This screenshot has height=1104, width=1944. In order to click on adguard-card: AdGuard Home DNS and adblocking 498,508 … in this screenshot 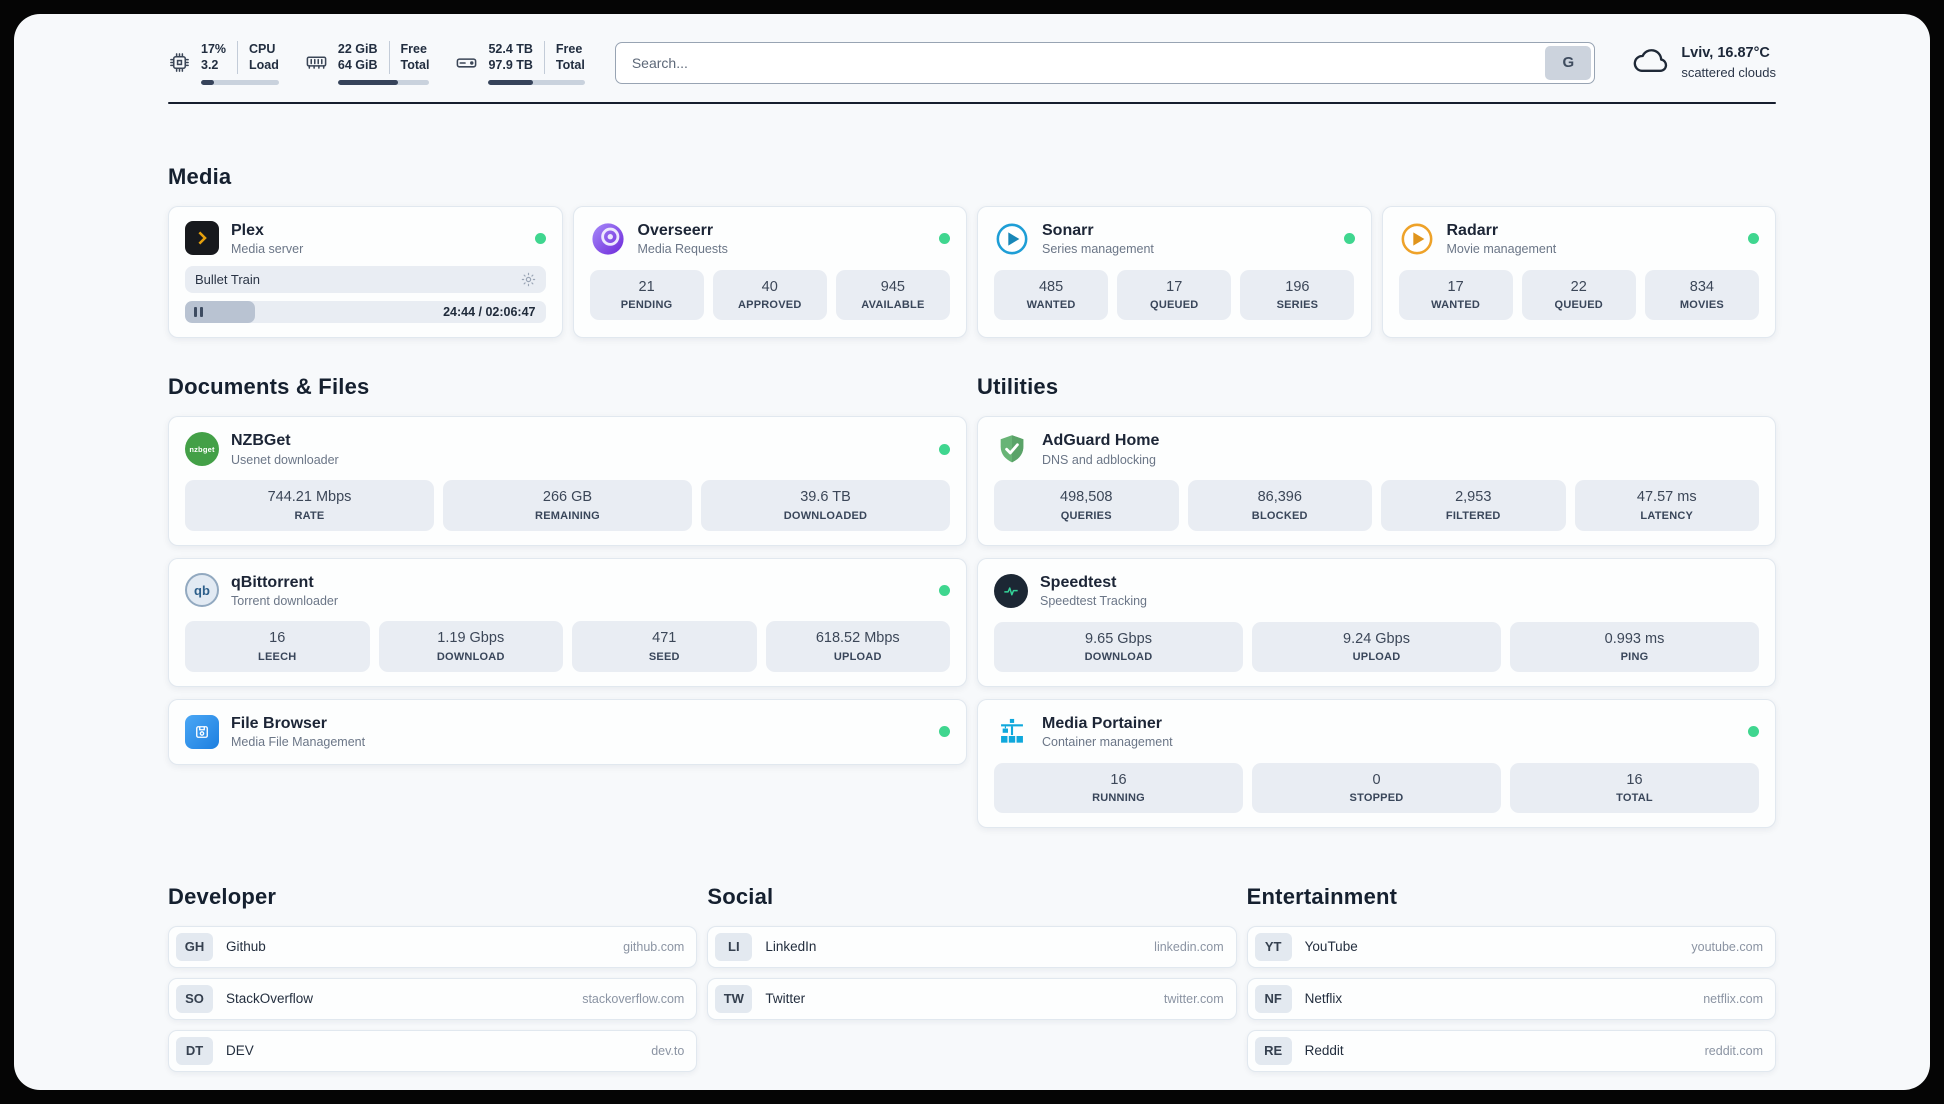, I will do `click(1376, 481)`.